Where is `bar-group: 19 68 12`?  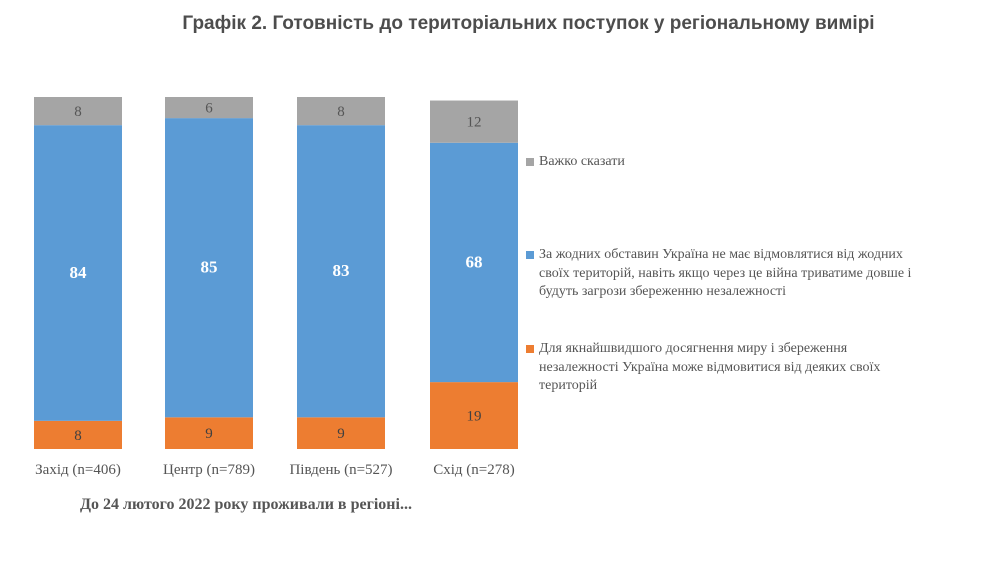 bar-group: 19 68 12 is located at coordinates (474, 274).